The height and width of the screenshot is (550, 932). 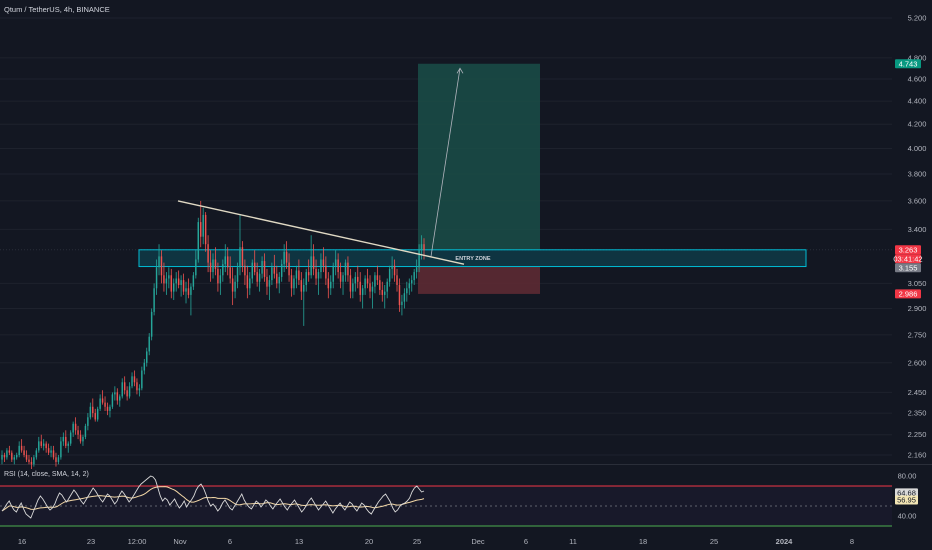 What do you see at coordinates (917, 148) in the screenshot?
I see `price-tick-label: 4.000` at bounding box center [917, 148].